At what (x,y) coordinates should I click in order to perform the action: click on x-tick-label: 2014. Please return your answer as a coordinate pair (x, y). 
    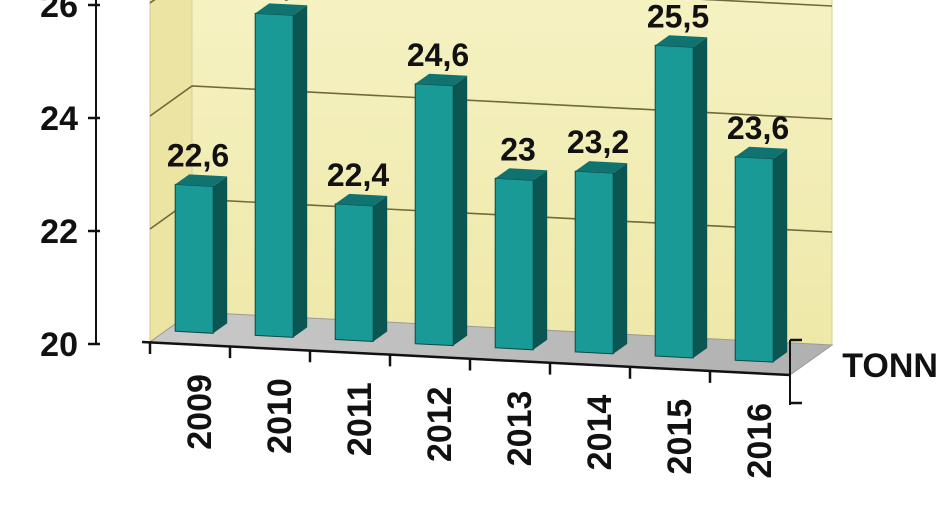
    Looking at the image, I should click on (600, 433).